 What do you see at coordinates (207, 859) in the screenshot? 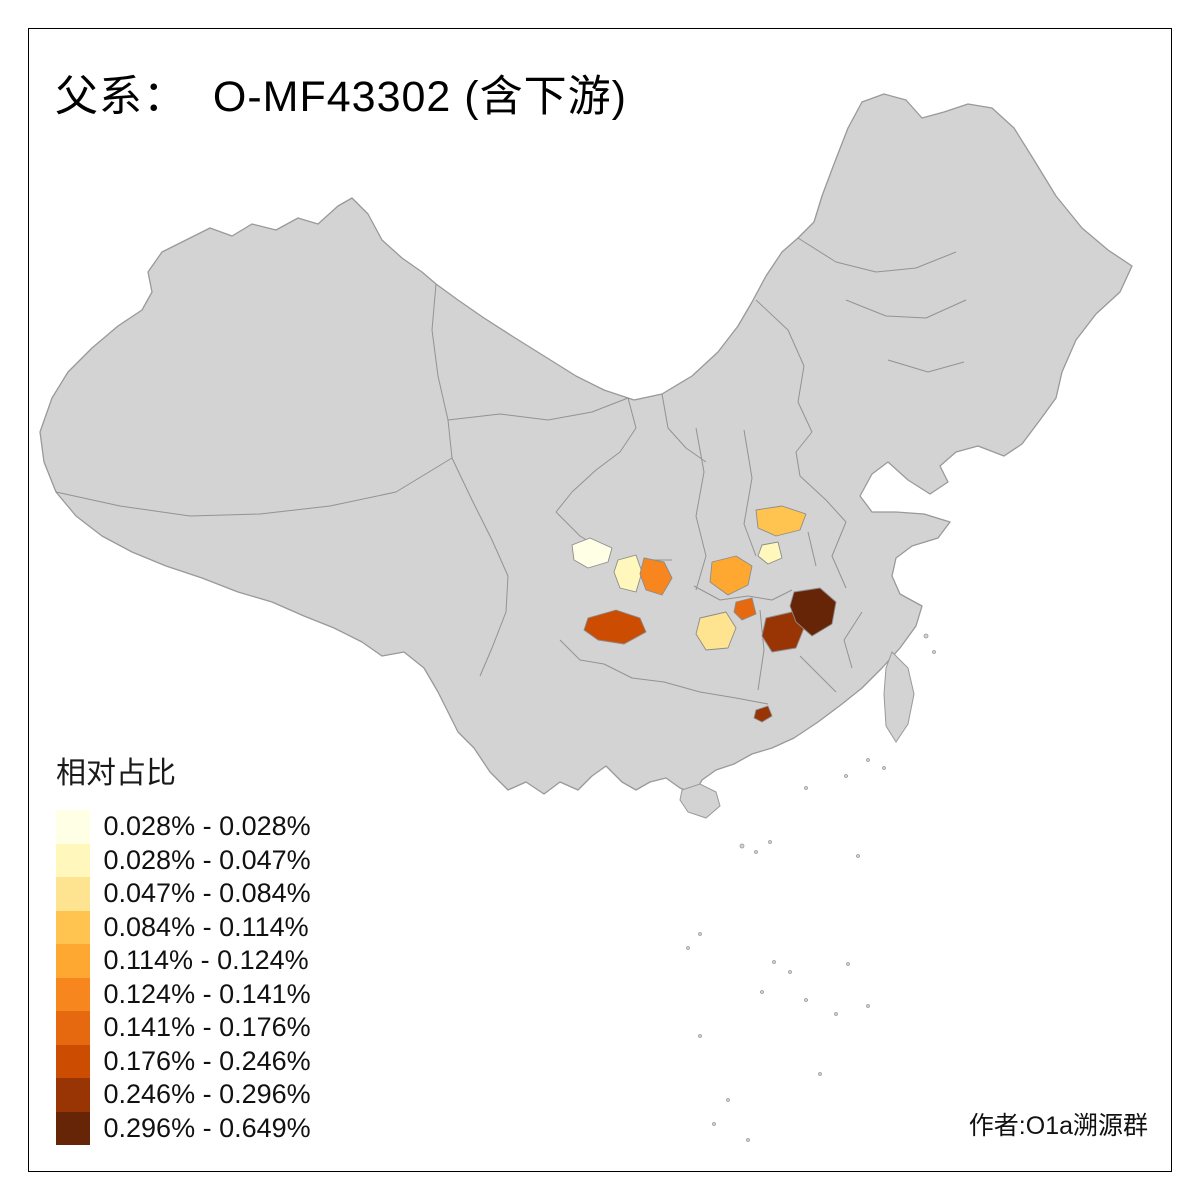
I see `legend-label: 0.028% - 0.047%` at bounding box center [207, 859].